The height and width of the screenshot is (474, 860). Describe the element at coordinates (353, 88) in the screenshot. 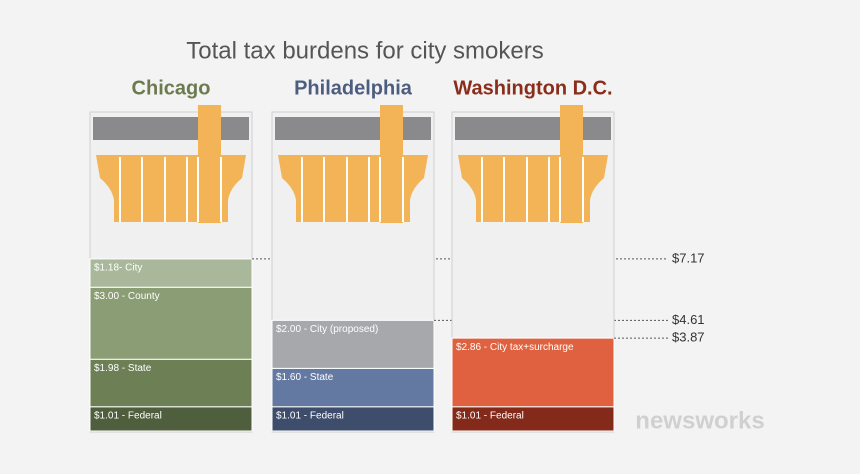

I see `stack-name: Philadelphia` at that location.